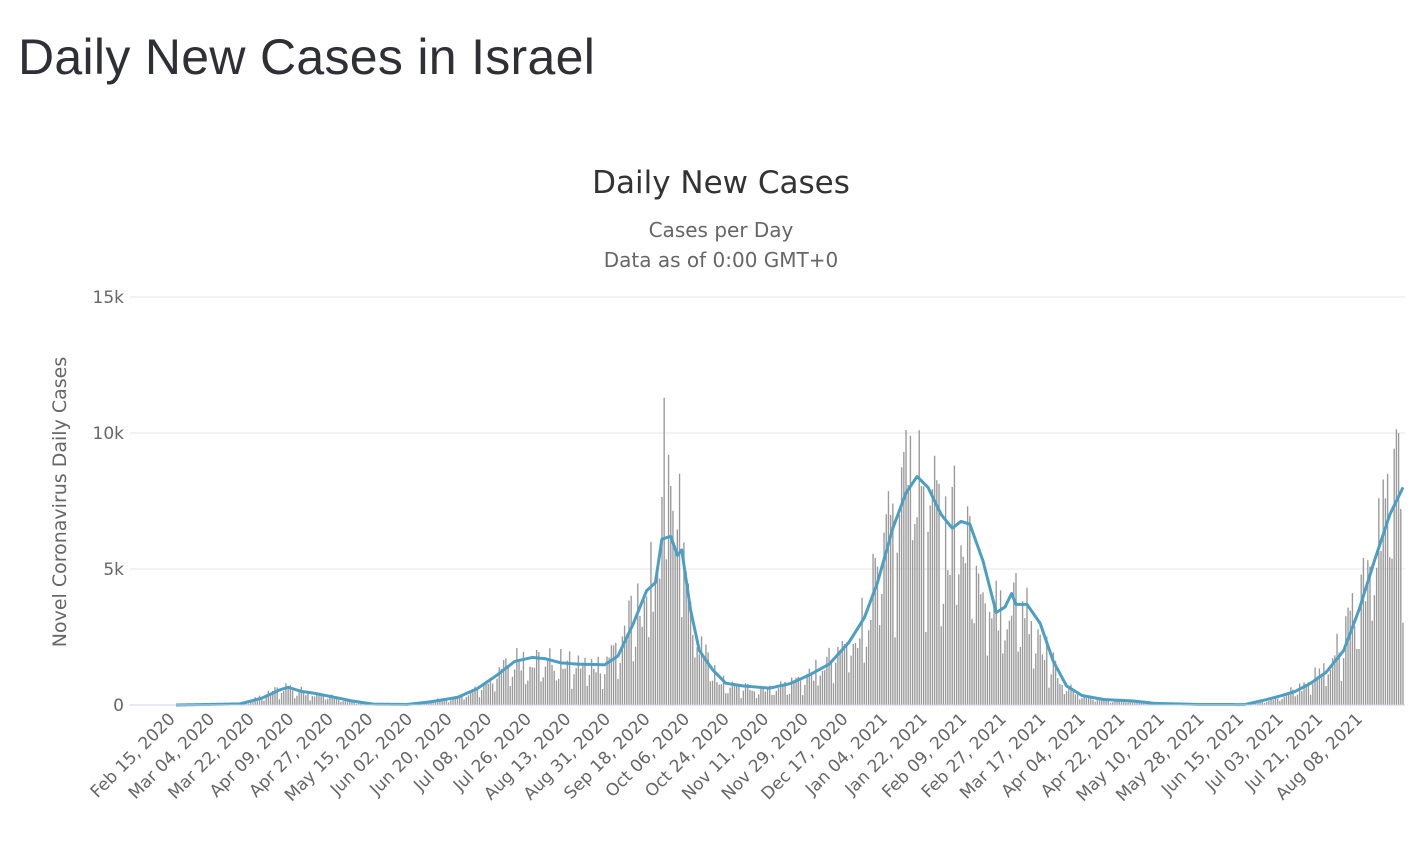  I want to click on y-tick-label: 0, so click(118, 706).